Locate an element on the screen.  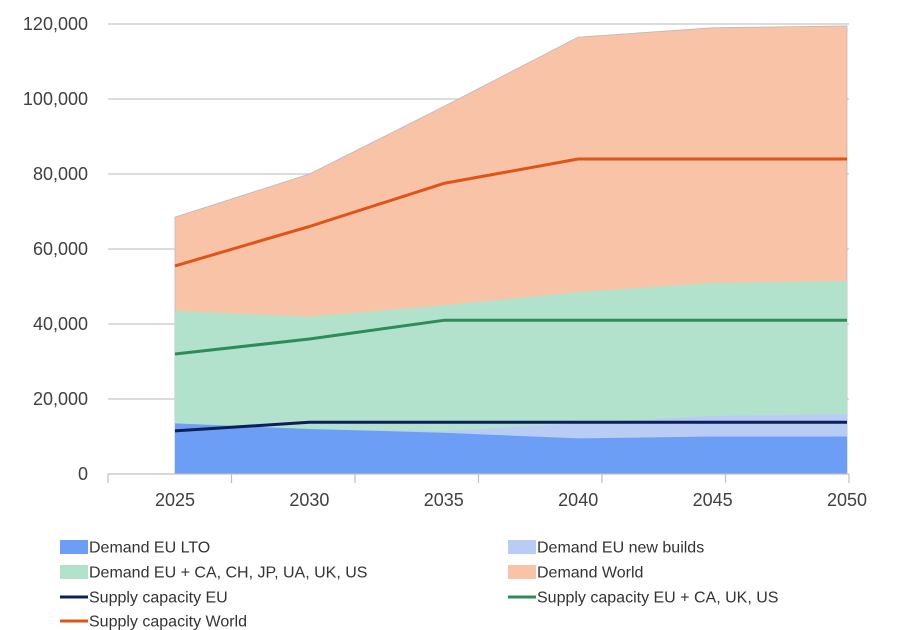
legend-label: Demand EU + CA, CH, JP, UA, UK, US is located at coordinates (228, 573).